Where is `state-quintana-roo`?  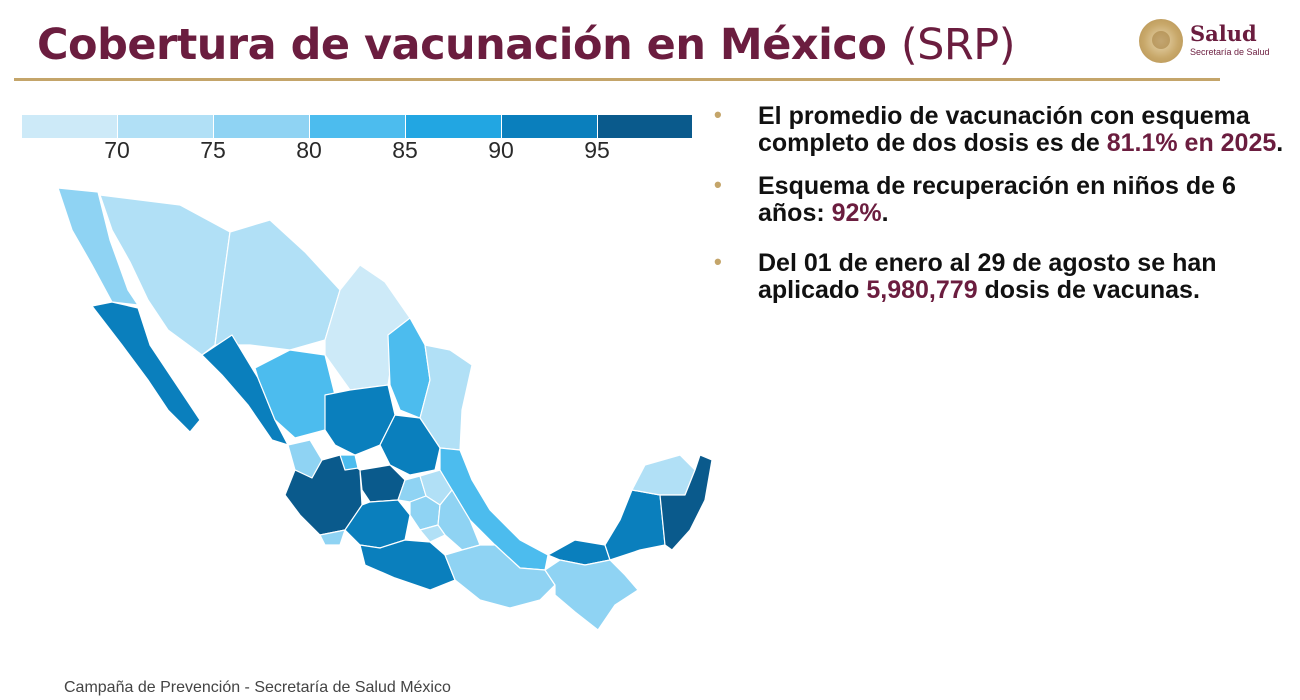 state-quintana-roo is located at coordinates (686, 502).